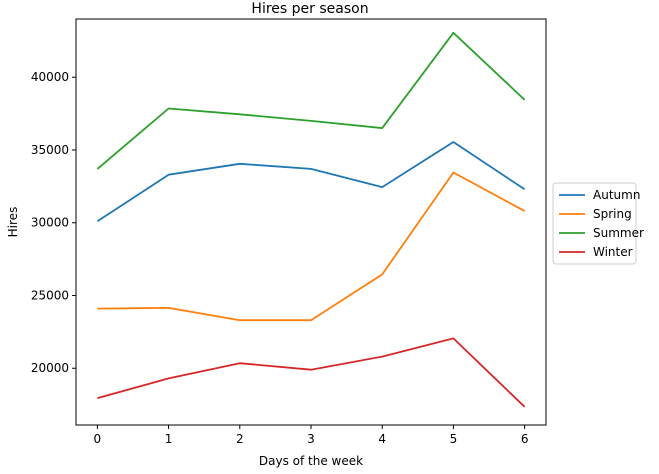  Describe the element at coordinates (382, 439) in the screenshot. I see `x-tick-label: 4` at that location.